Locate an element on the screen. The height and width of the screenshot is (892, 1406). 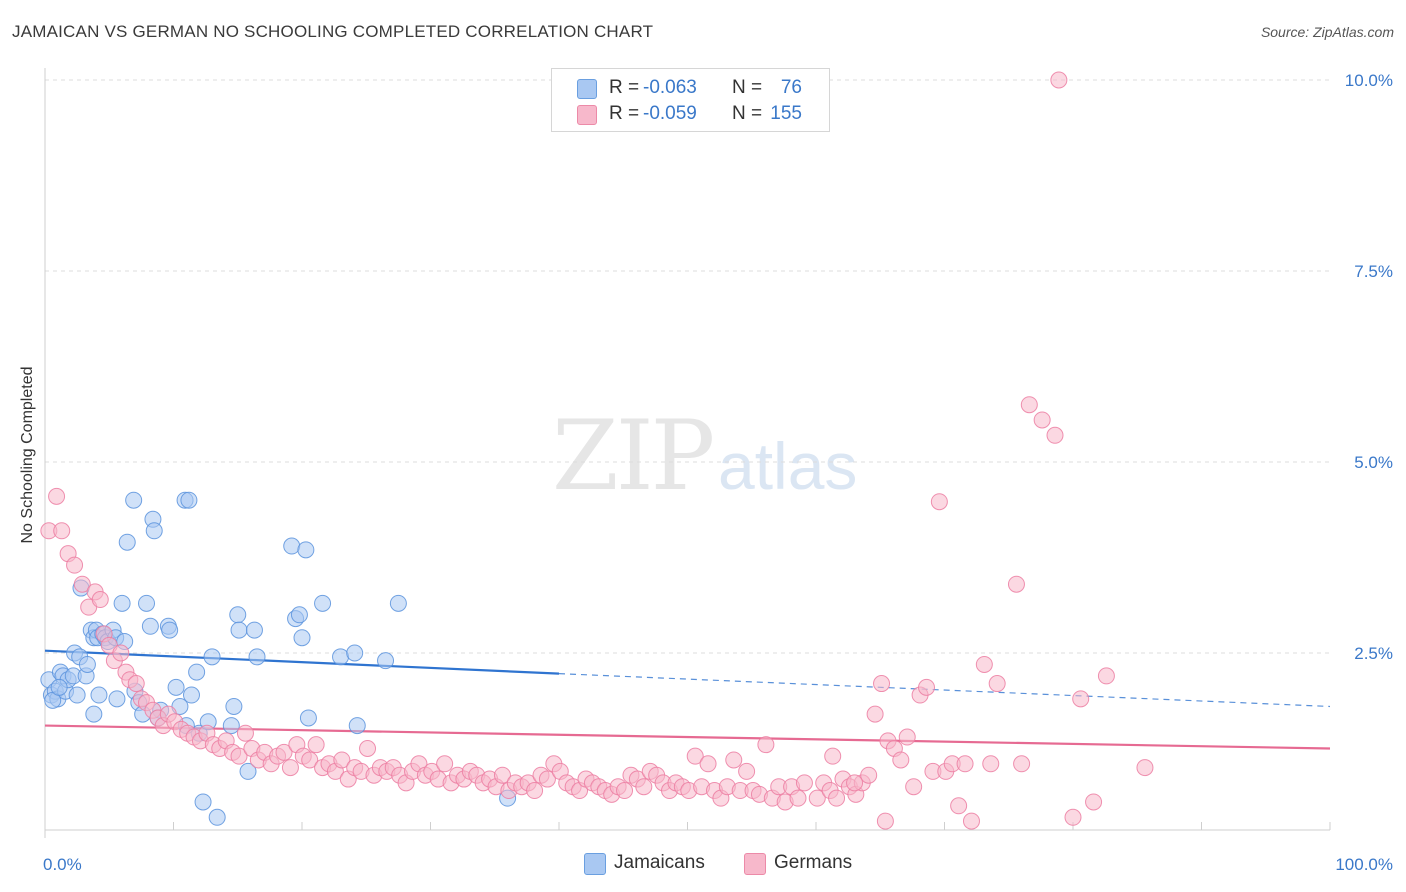
legend-n-value: 155 is located at coordinates (786, 113).